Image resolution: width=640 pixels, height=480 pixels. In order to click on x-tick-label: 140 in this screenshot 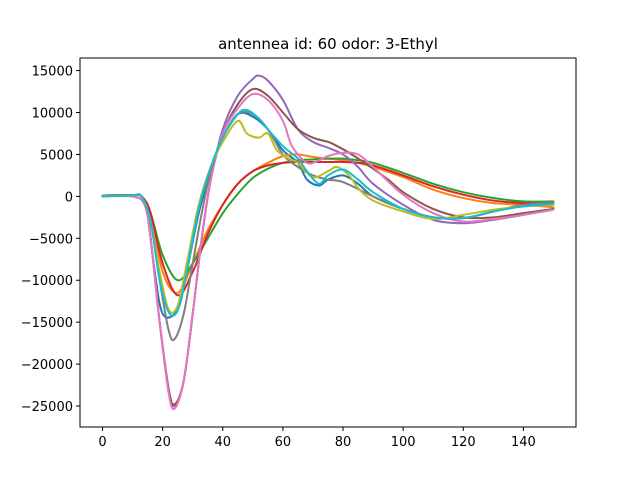, I will do `click(523, 442)`.